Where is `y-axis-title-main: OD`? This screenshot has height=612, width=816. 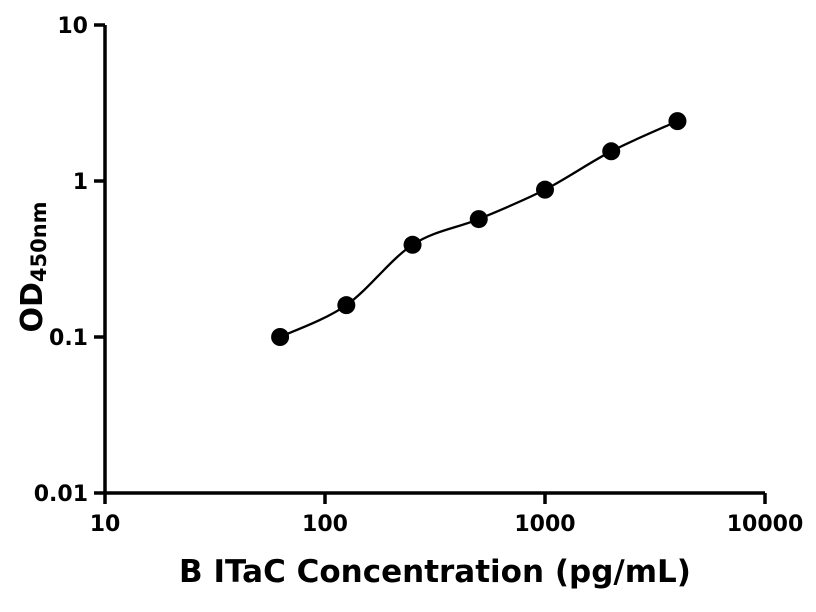 y-axis-title-main: OD is located at coordinates (32, 307).